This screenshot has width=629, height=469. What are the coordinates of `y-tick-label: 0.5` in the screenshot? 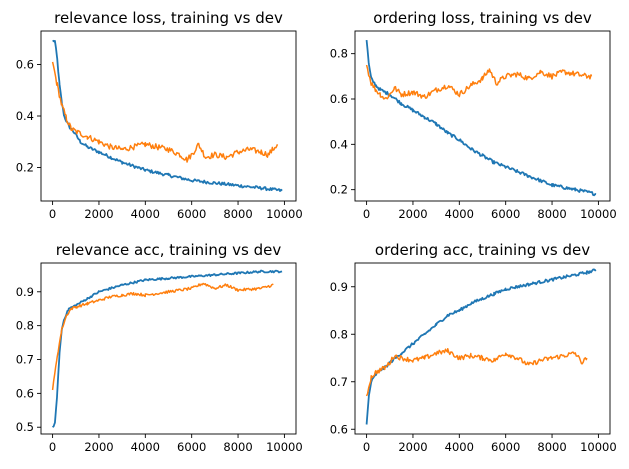 It's located at (25, 427).